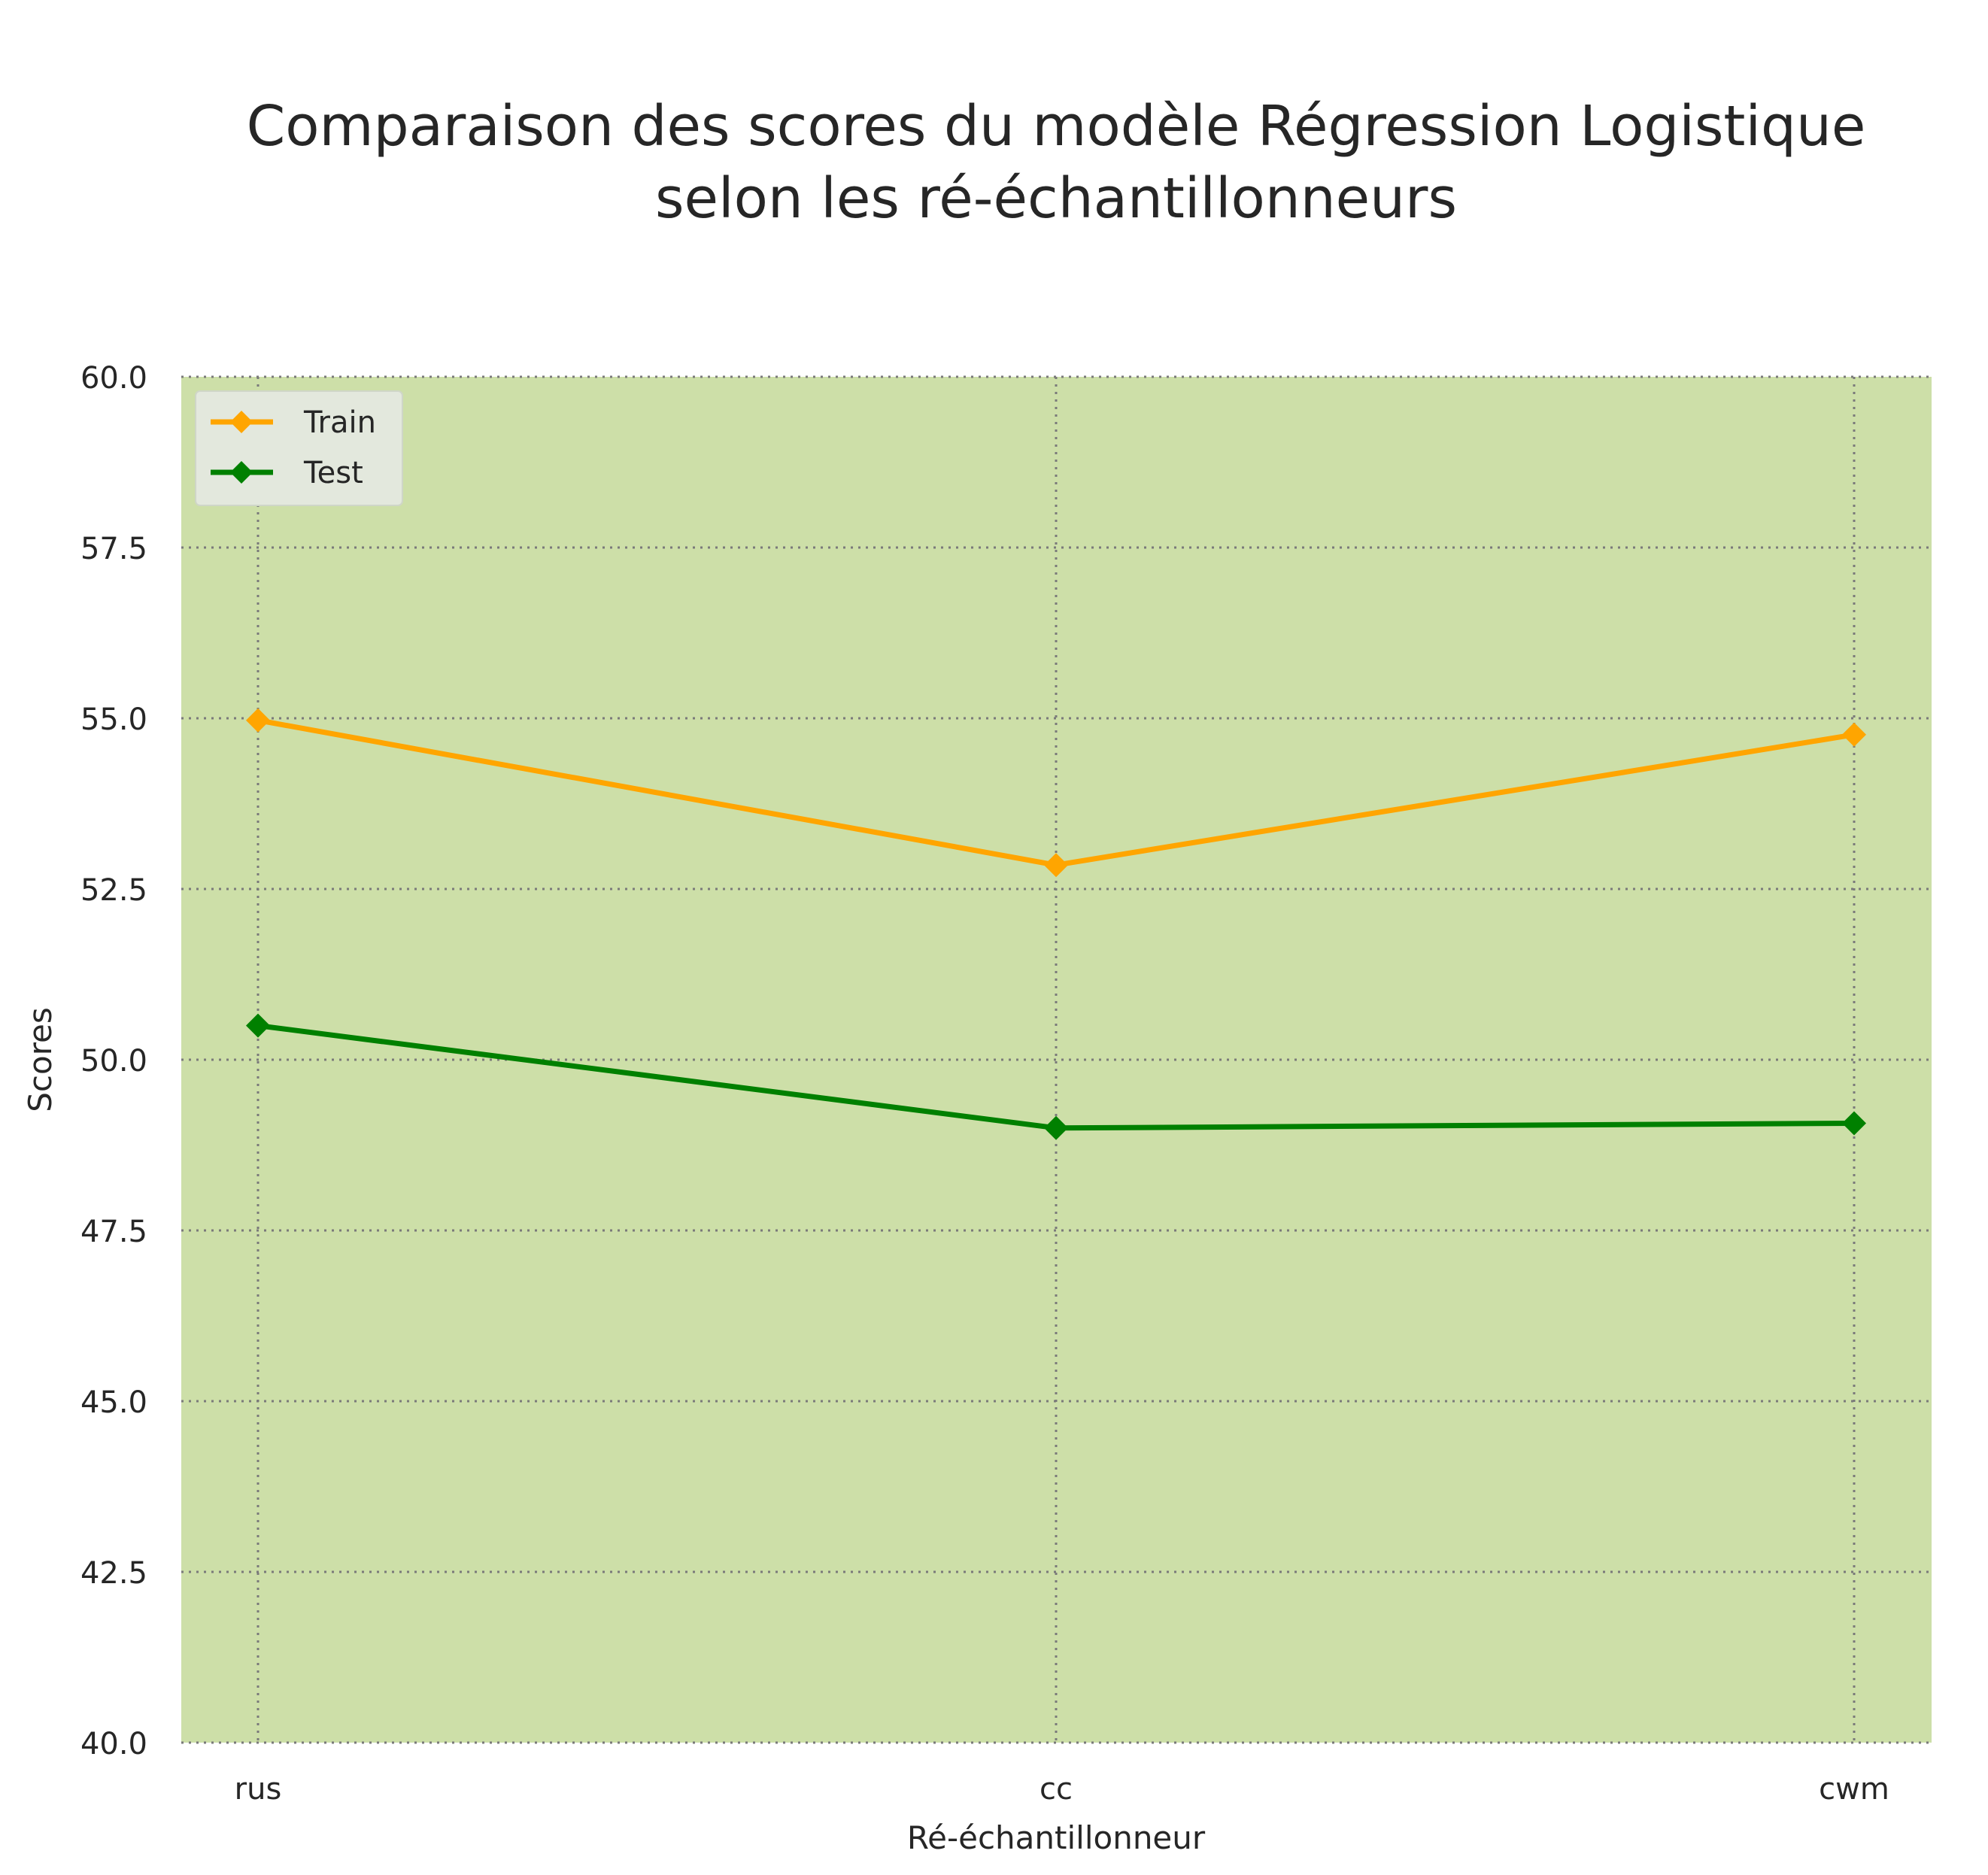 The height and width of the screenshot is (1875, 1988). What do you see at coordinates (113, 1744) in the screenshot?
I see `y-tick-label: 40.0` at bounding box center [113, 1744].